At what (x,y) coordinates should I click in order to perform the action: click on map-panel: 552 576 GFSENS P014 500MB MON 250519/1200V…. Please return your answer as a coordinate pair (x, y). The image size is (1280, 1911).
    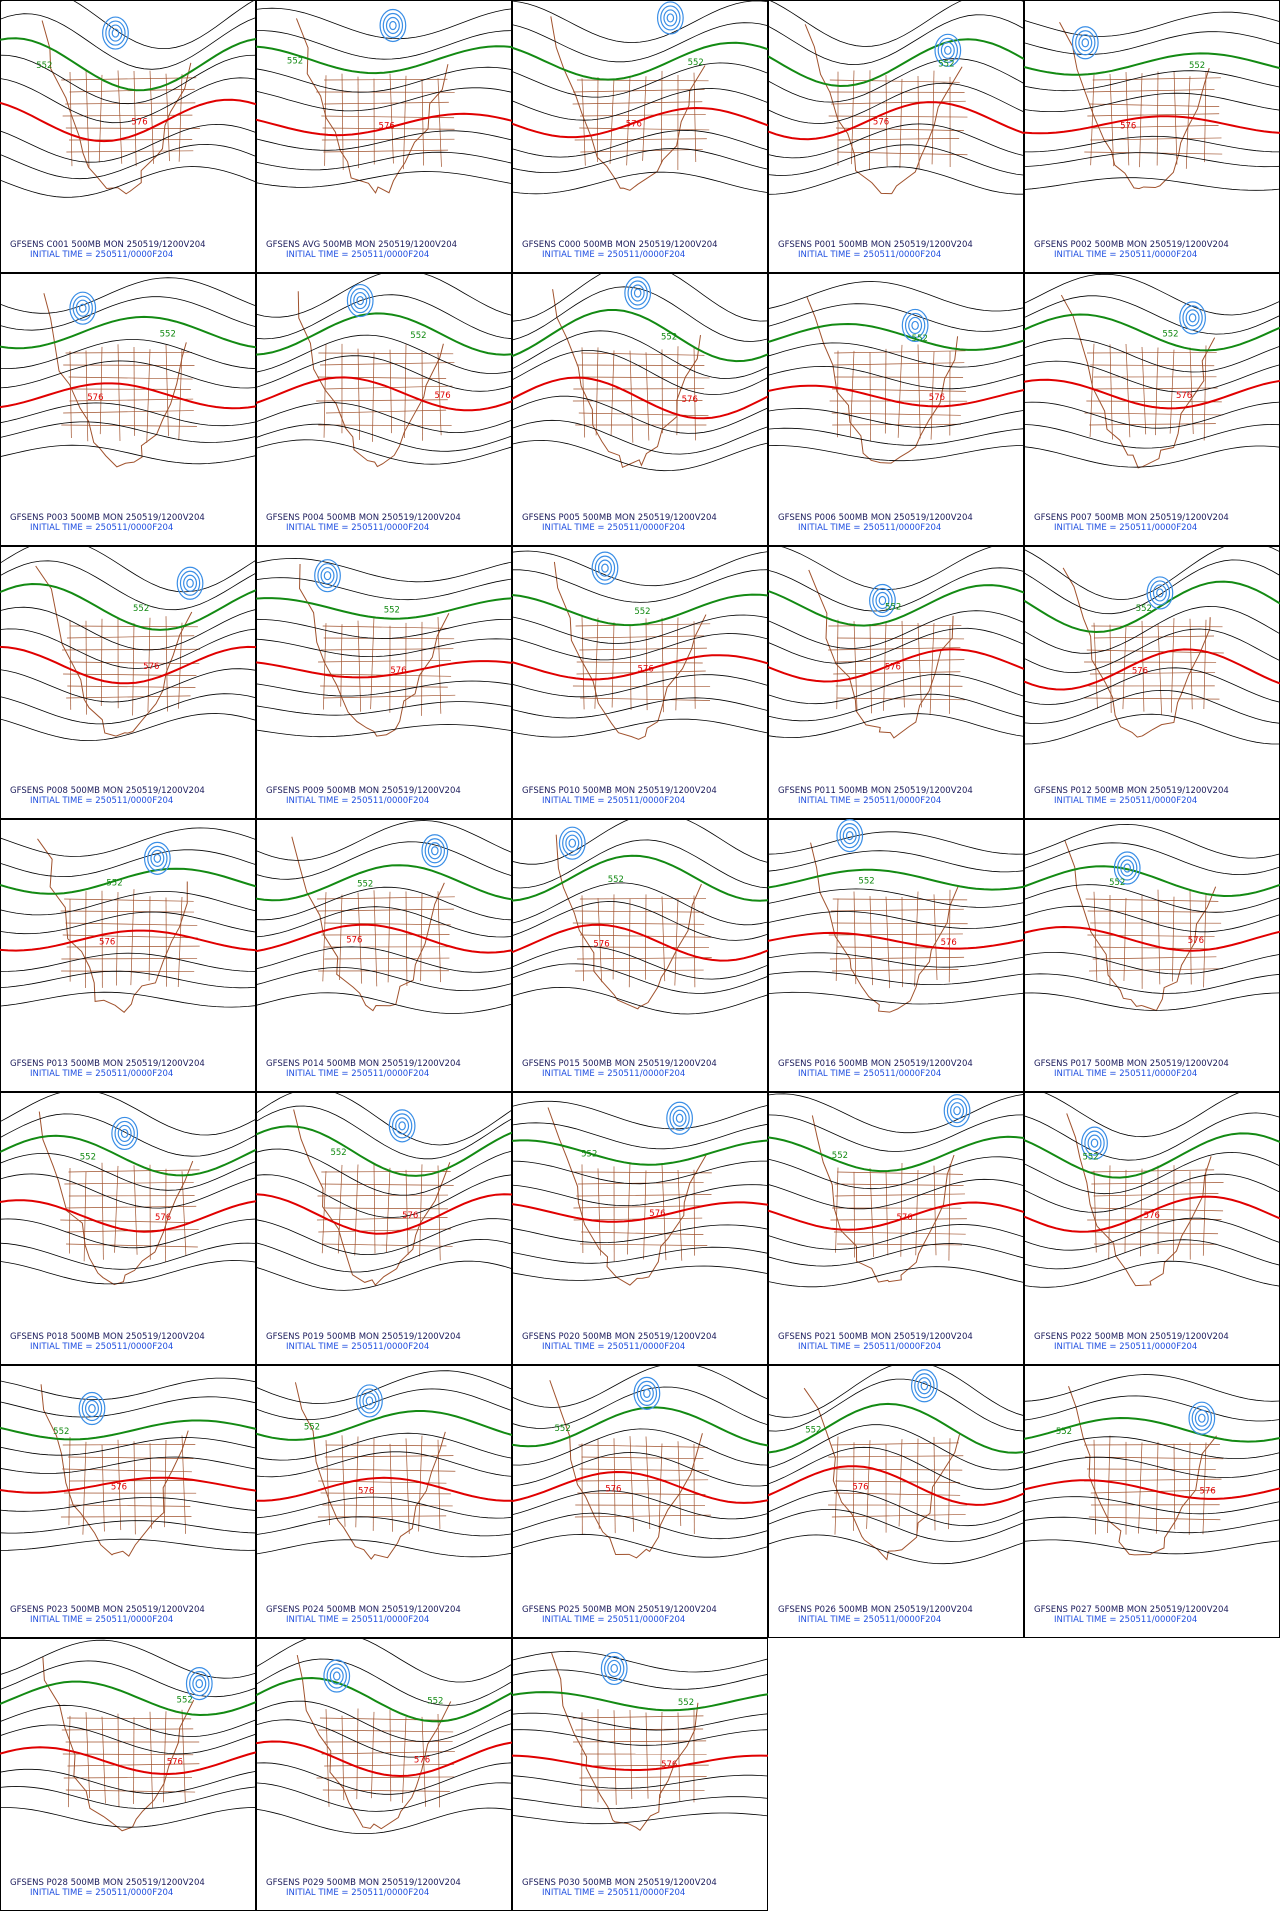
    Looking at the image, I should click on (384, 955).